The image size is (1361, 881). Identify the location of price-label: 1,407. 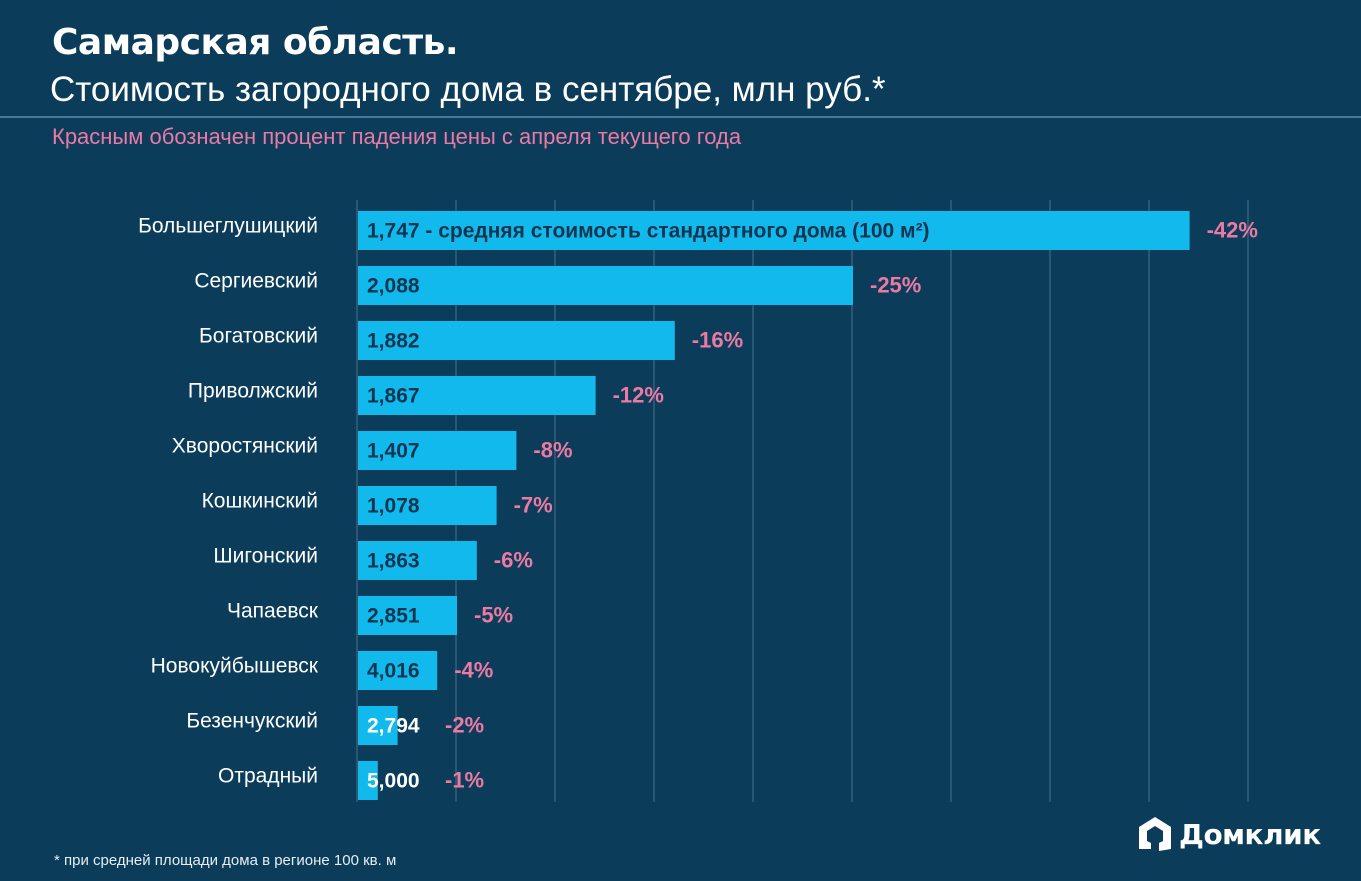
(393, 451).